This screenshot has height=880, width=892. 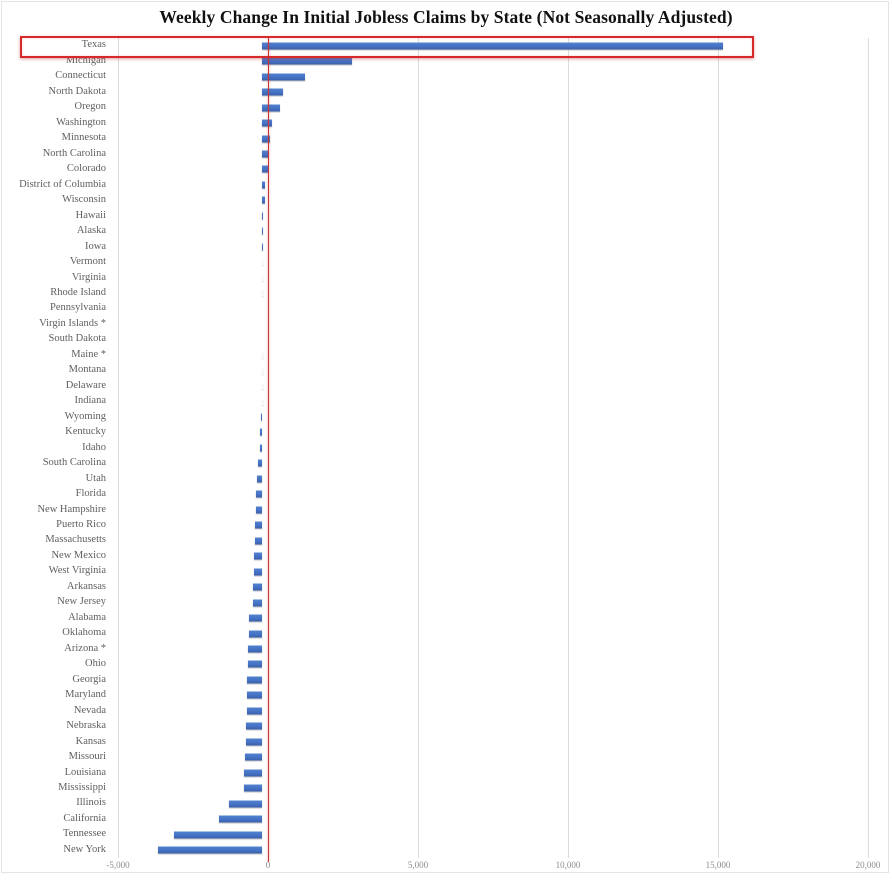 I want to click on x-tick-label: 0, so click(x=268, y=865).